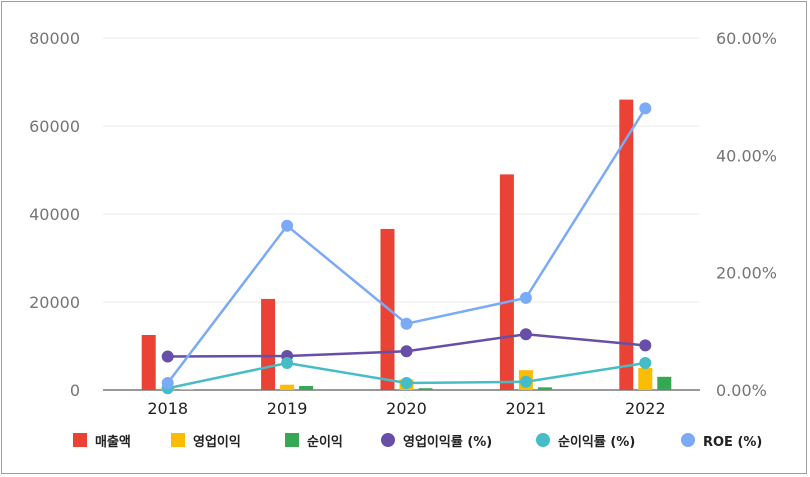  Describe the element at coordinates (217, 442) in the screenshot. I see `legend-label: 영업이익` at that location.